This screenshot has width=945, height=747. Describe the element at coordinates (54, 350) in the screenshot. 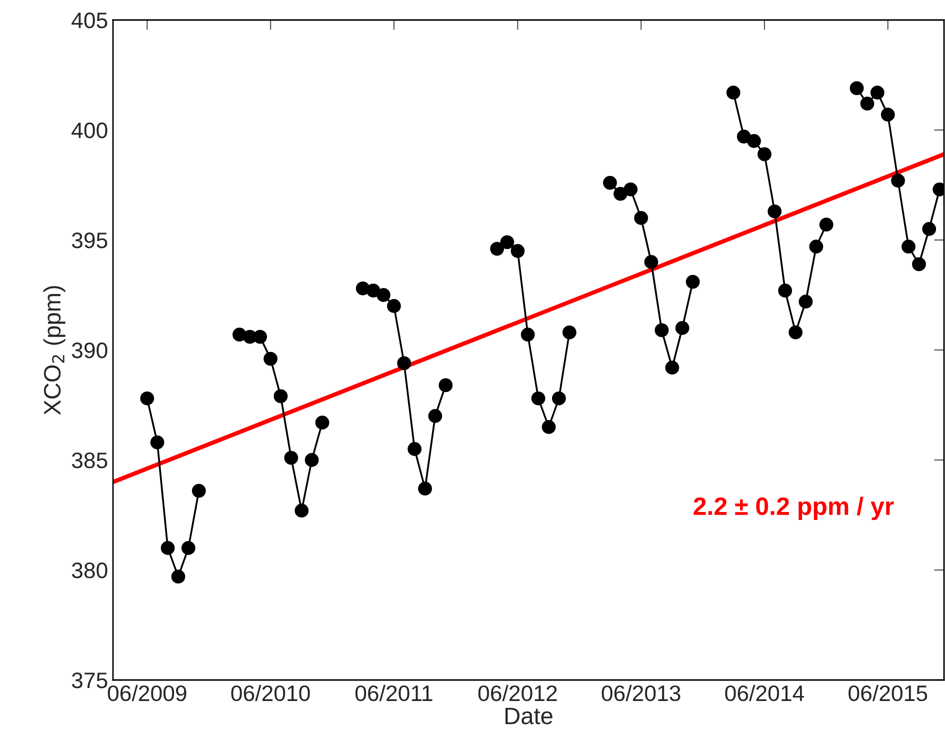

I see `y-axis-title: XCO$_{2}$ (ppm)` at that location.